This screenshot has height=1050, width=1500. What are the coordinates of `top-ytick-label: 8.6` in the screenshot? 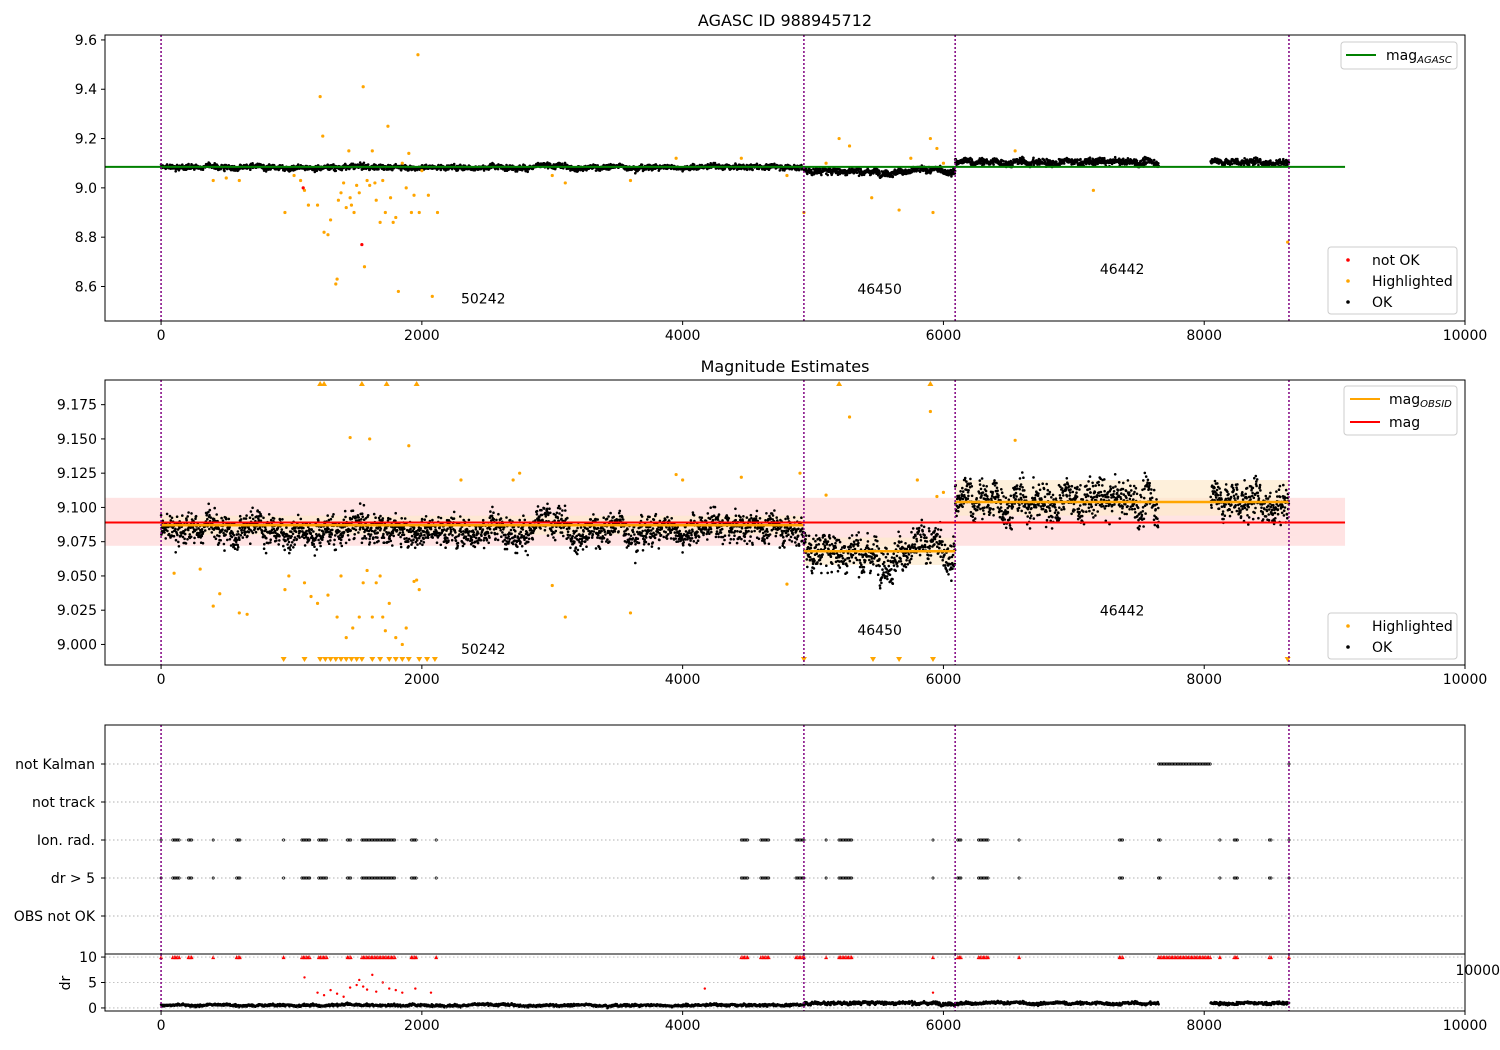 It's located at (86, 287).